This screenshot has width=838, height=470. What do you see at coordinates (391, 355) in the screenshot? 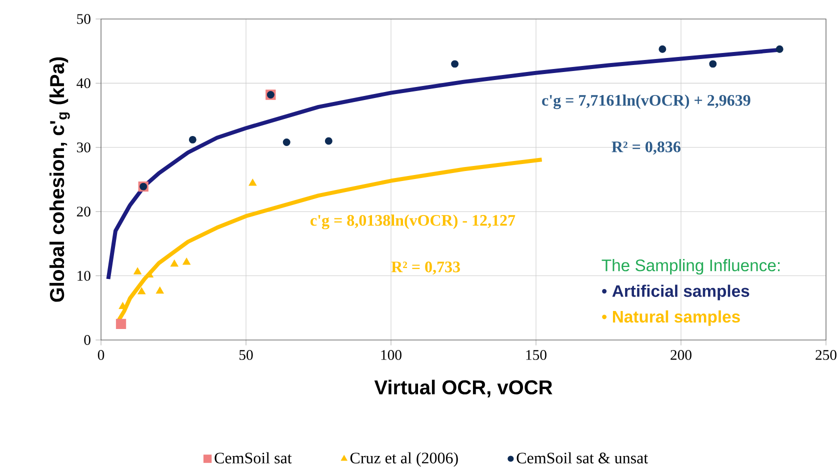
I see `x-tick-label: 100` at bounding box center [391, 355].